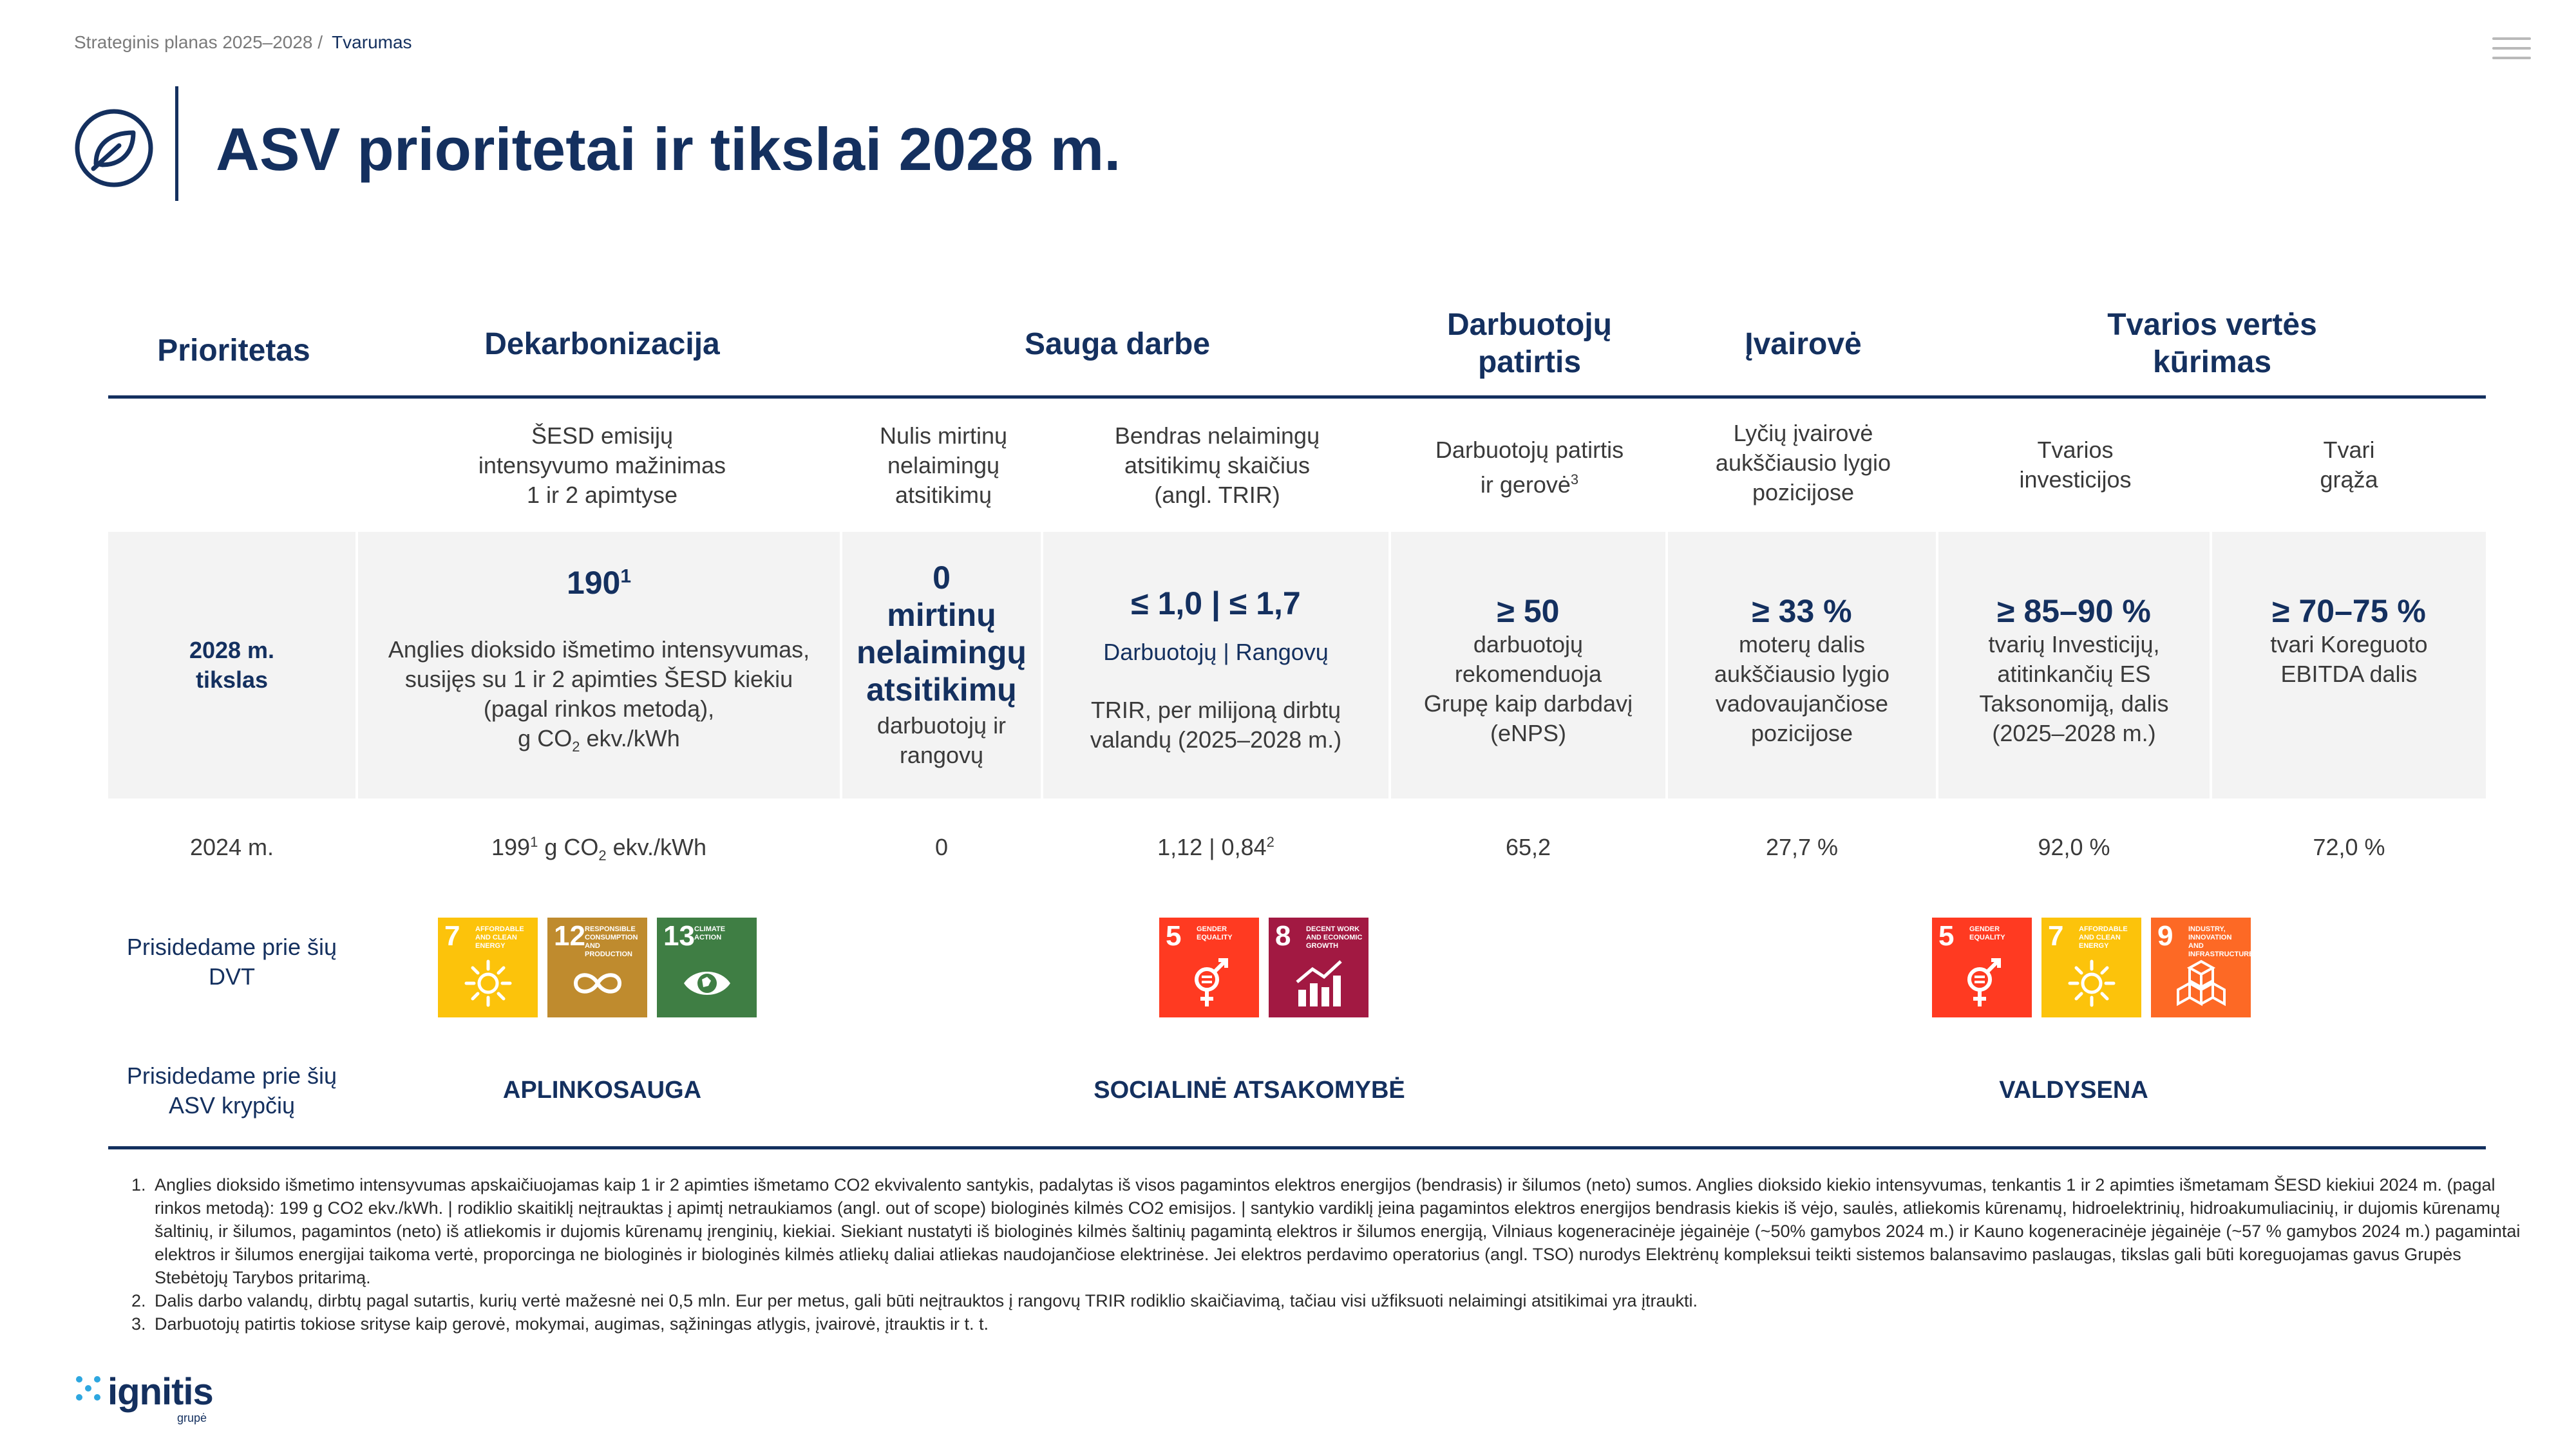 The image size is (2576, 1454). Describe the element at coordinates (1803, 344) in the screenshot. I see `column-header-diversity: Įvairovė` at that location.